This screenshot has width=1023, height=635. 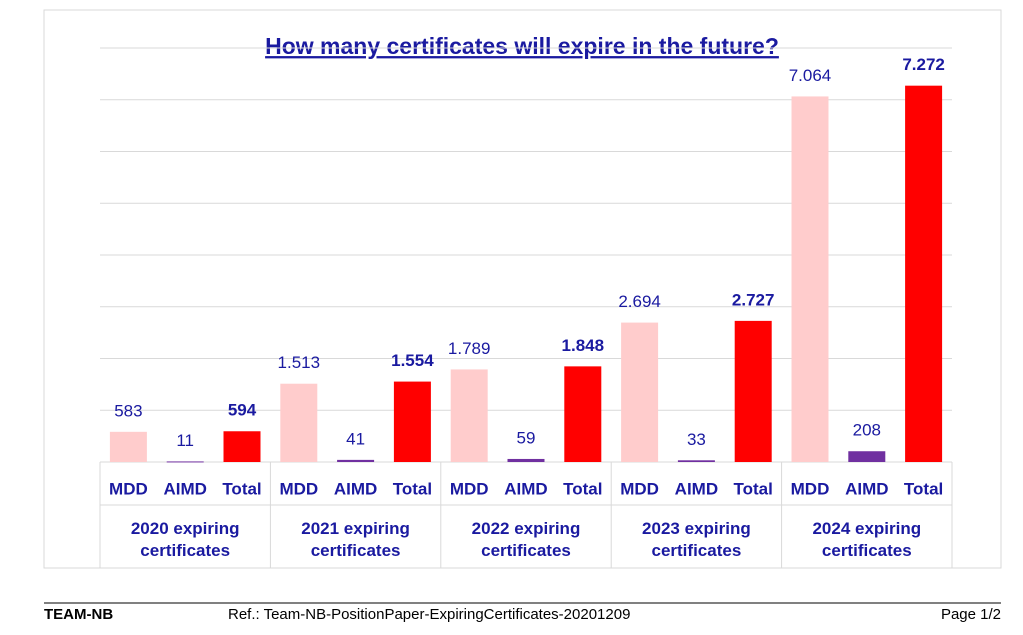 What do you see at coordinates (469, 348) in the screenshot?
I see `value-label: 1.789` at bounding box center [469, 348].